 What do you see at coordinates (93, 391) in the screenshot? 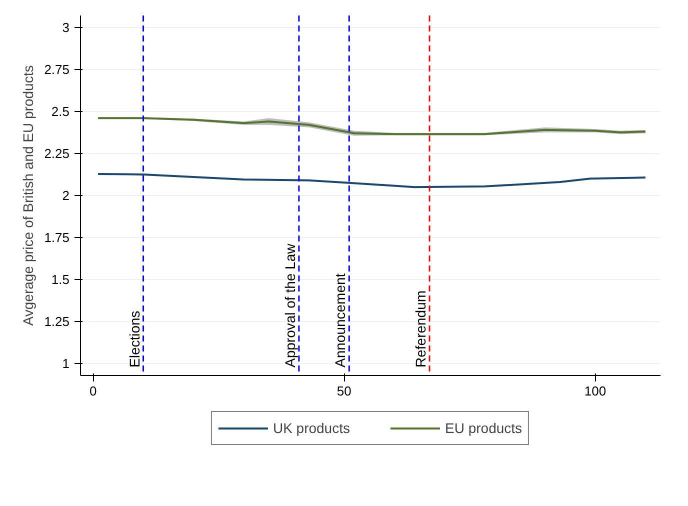
I see `x-tick-label: 0` at bounding box center [93, 391].